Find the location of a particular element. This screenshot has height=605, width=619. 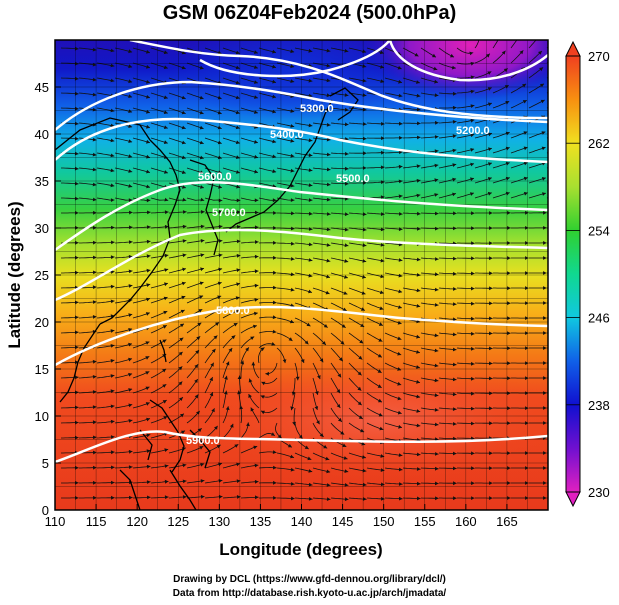

y-tick-label: 35 is located at coordinates (42, 181).